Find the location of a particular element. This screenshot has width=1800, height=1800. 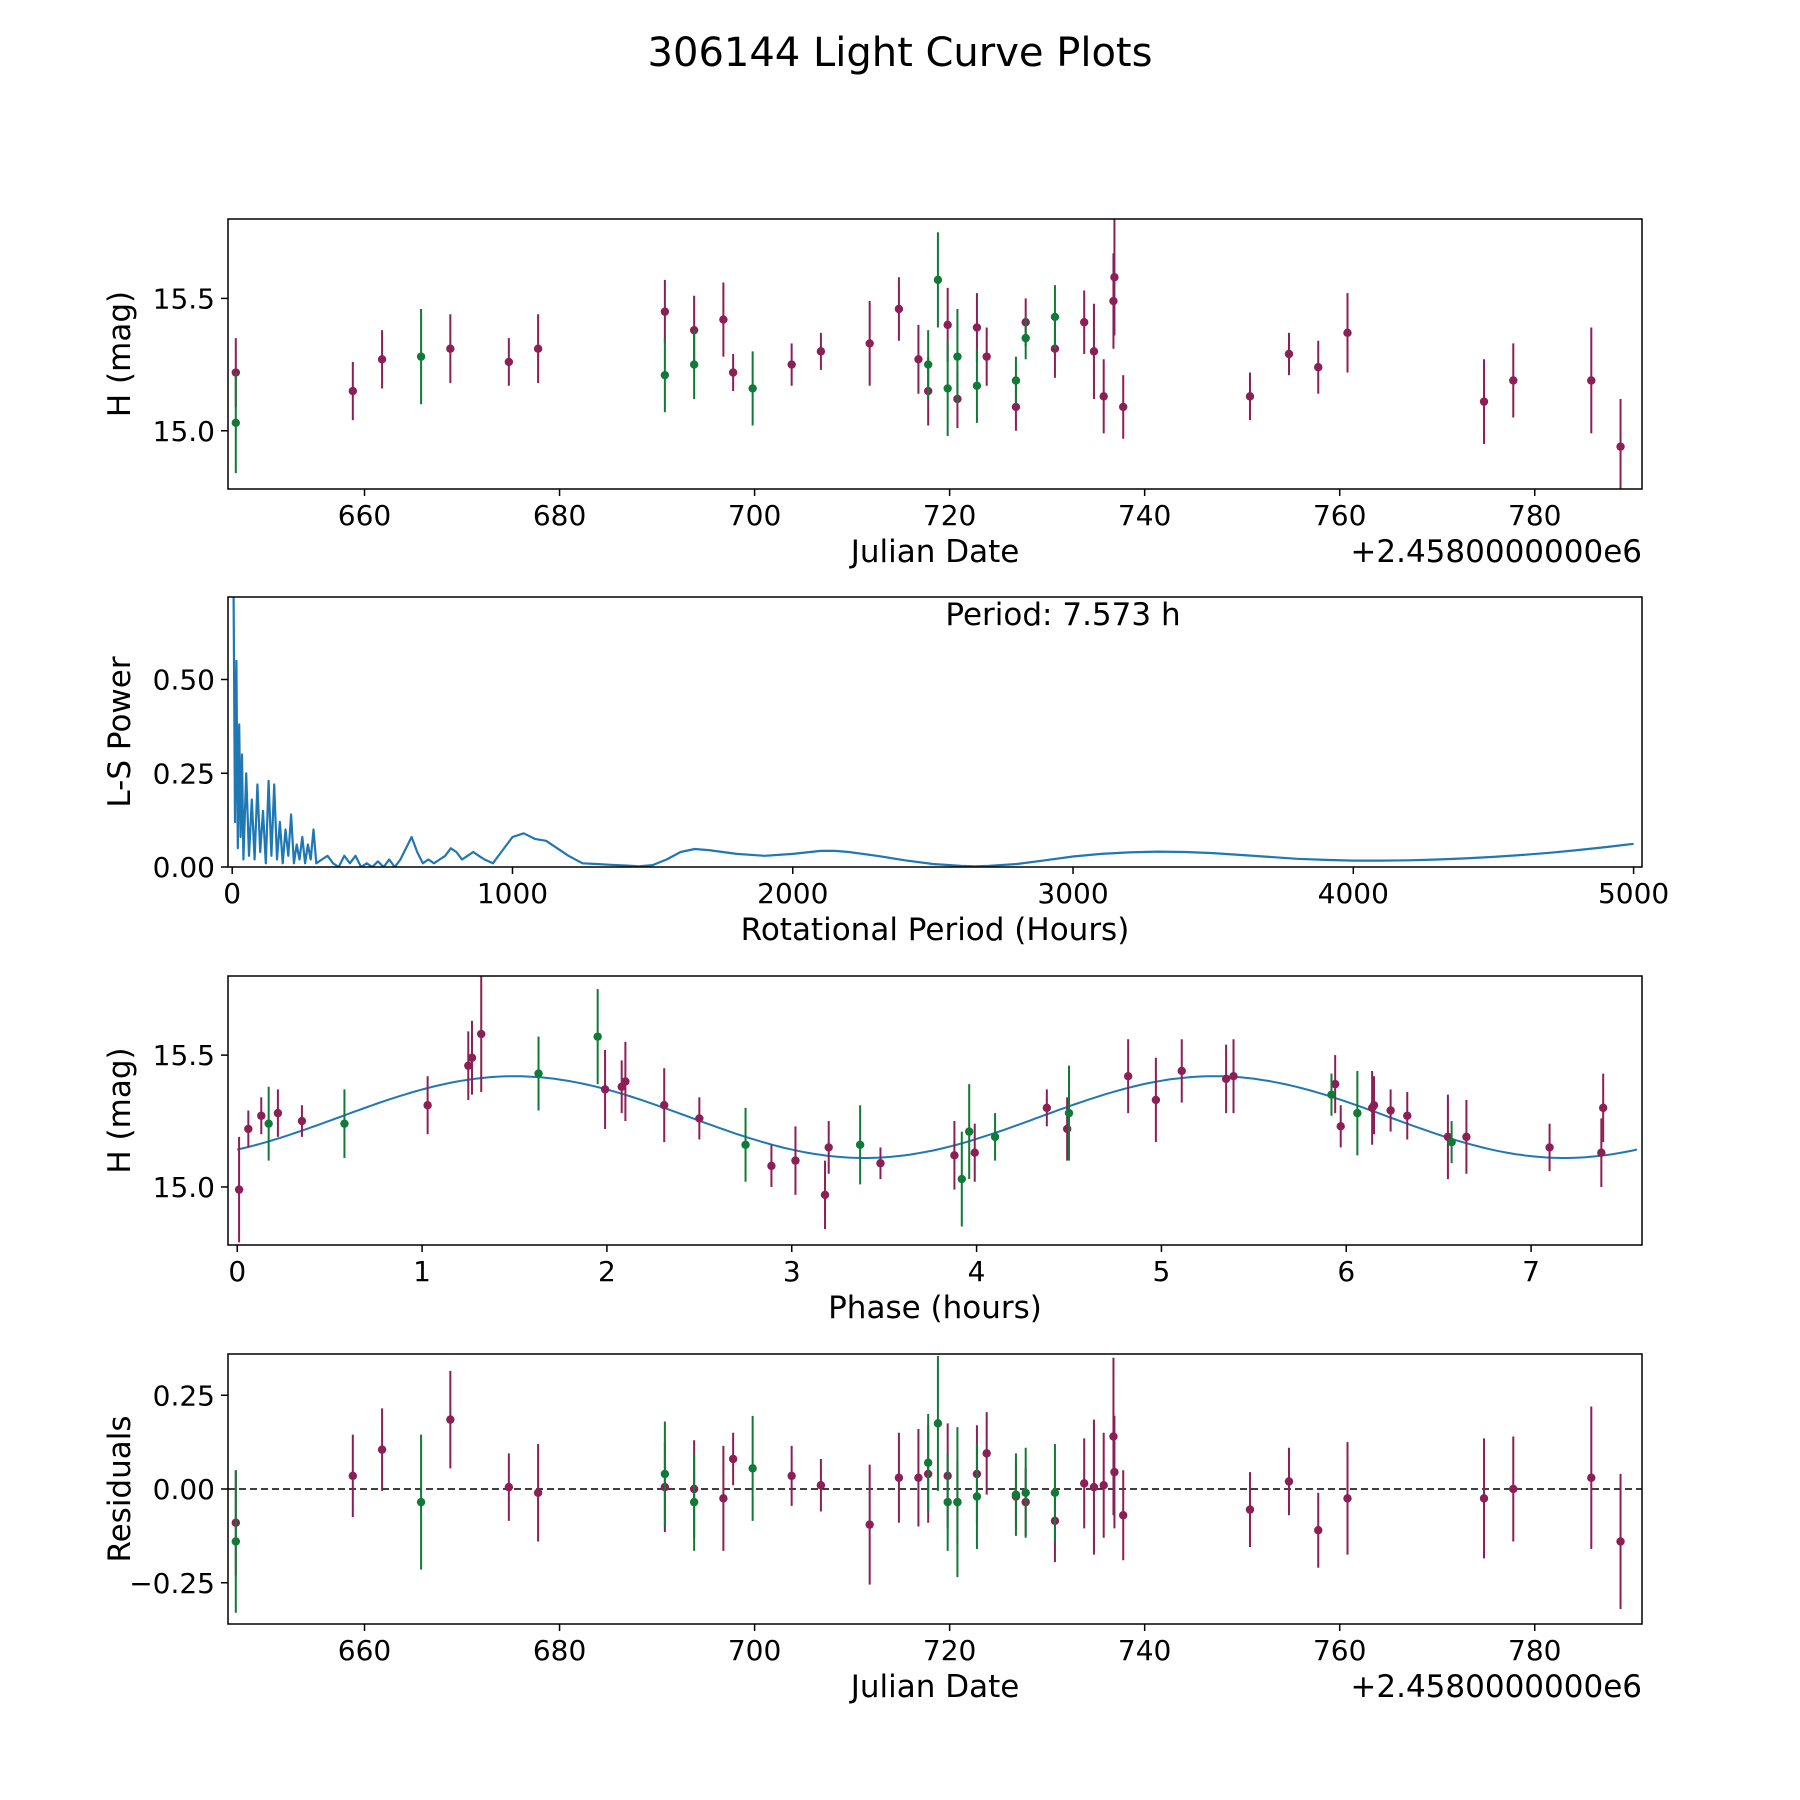

periodogram-ytick-label: 0.25 is located at coordinates (184, 773).